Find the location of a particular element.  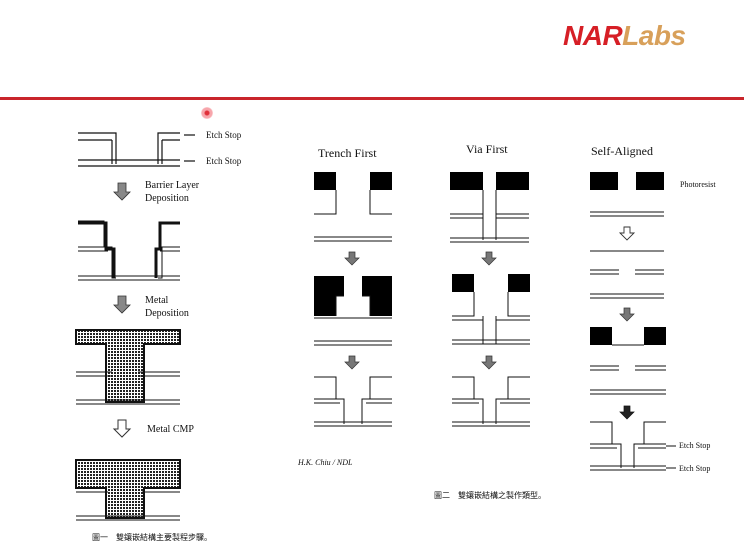

step-metal-line2: Deposition is located at coordinates (167, 313).